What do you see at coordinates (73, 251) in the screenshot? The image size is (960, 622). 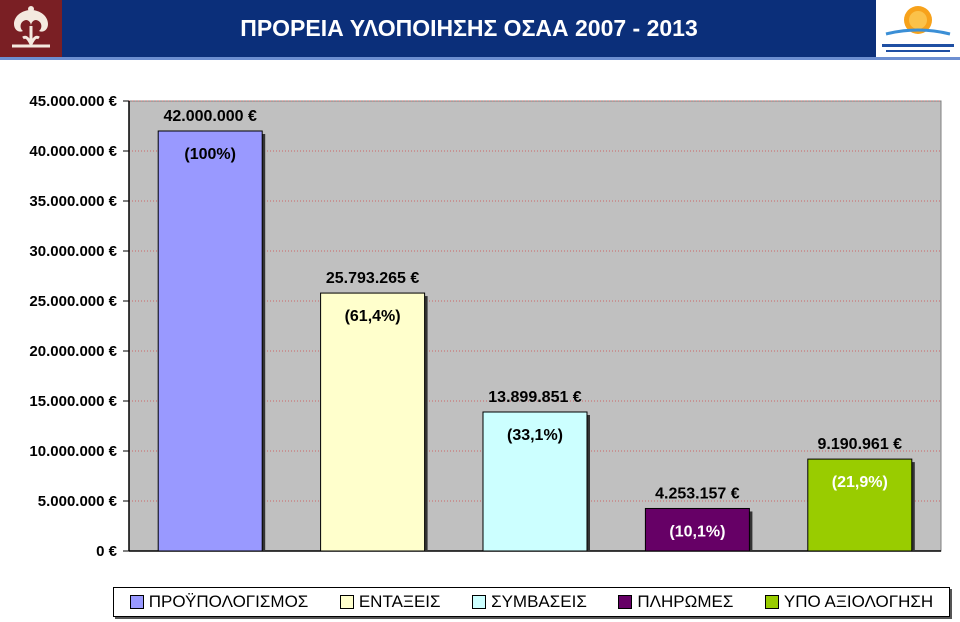 I see `y-tick-label: 30.000.000 €` at bounding box center [73, 251].